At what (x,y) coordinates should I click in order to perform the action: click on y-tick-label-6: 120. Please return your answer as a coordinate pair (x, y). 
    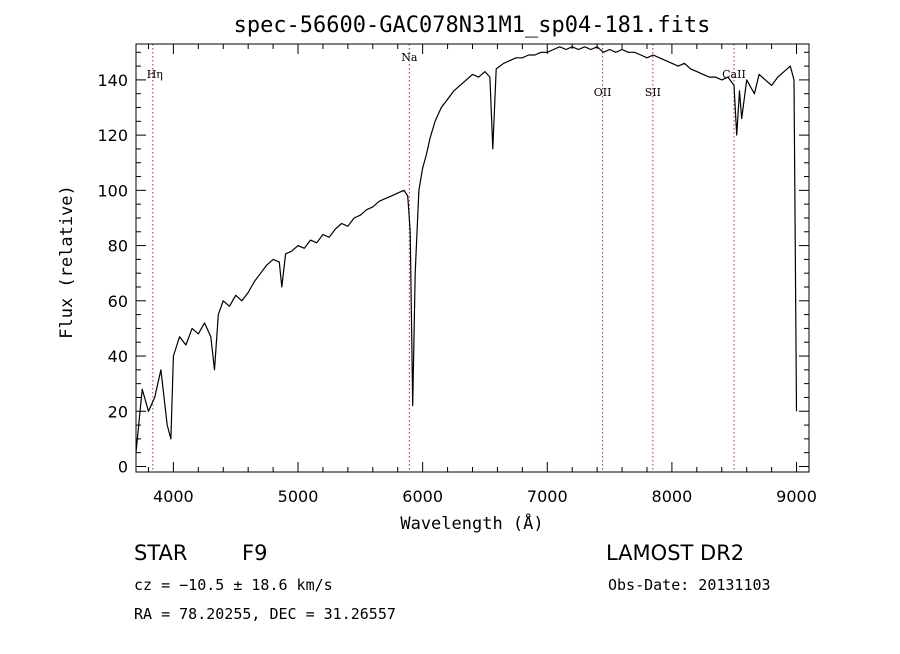
    Looking at the image, I should click on (112, 135).